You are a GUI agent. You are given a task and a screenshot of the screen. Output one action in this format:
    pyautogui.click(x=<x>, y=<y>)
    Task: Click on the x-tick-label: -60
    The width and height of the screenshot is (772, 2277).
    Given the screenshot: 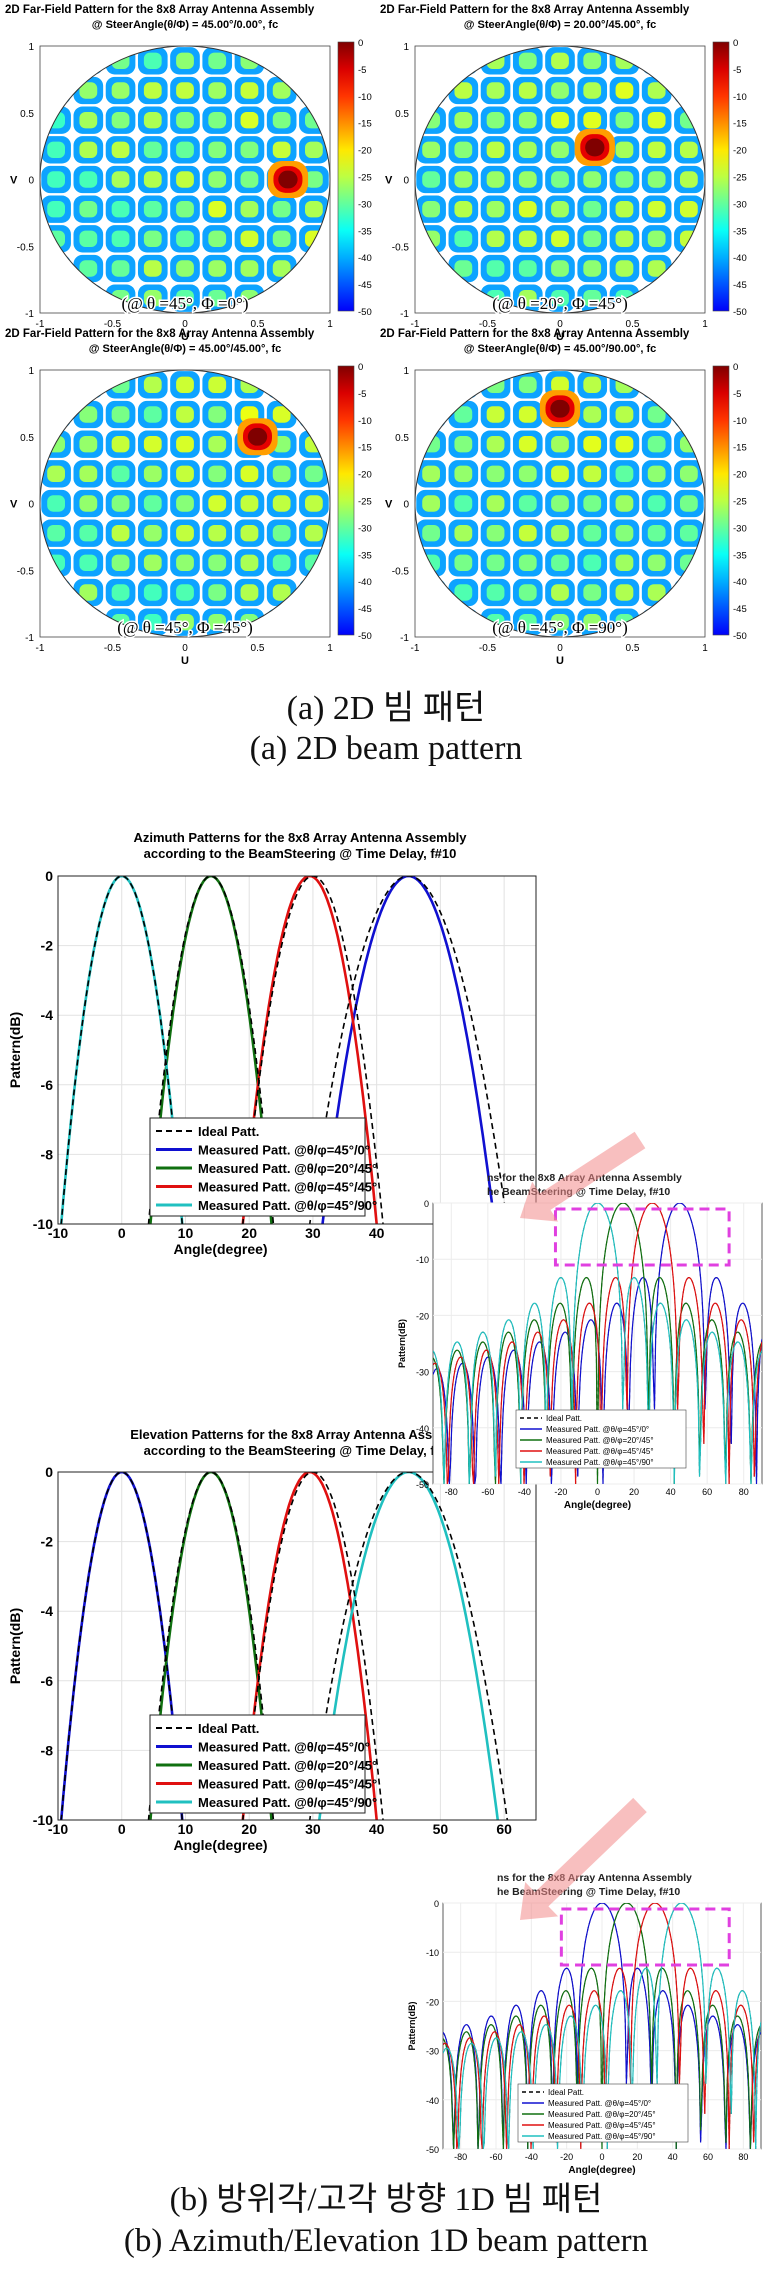 What is the action you would take?
    pyautogui.click(x=495, y=2157)
    